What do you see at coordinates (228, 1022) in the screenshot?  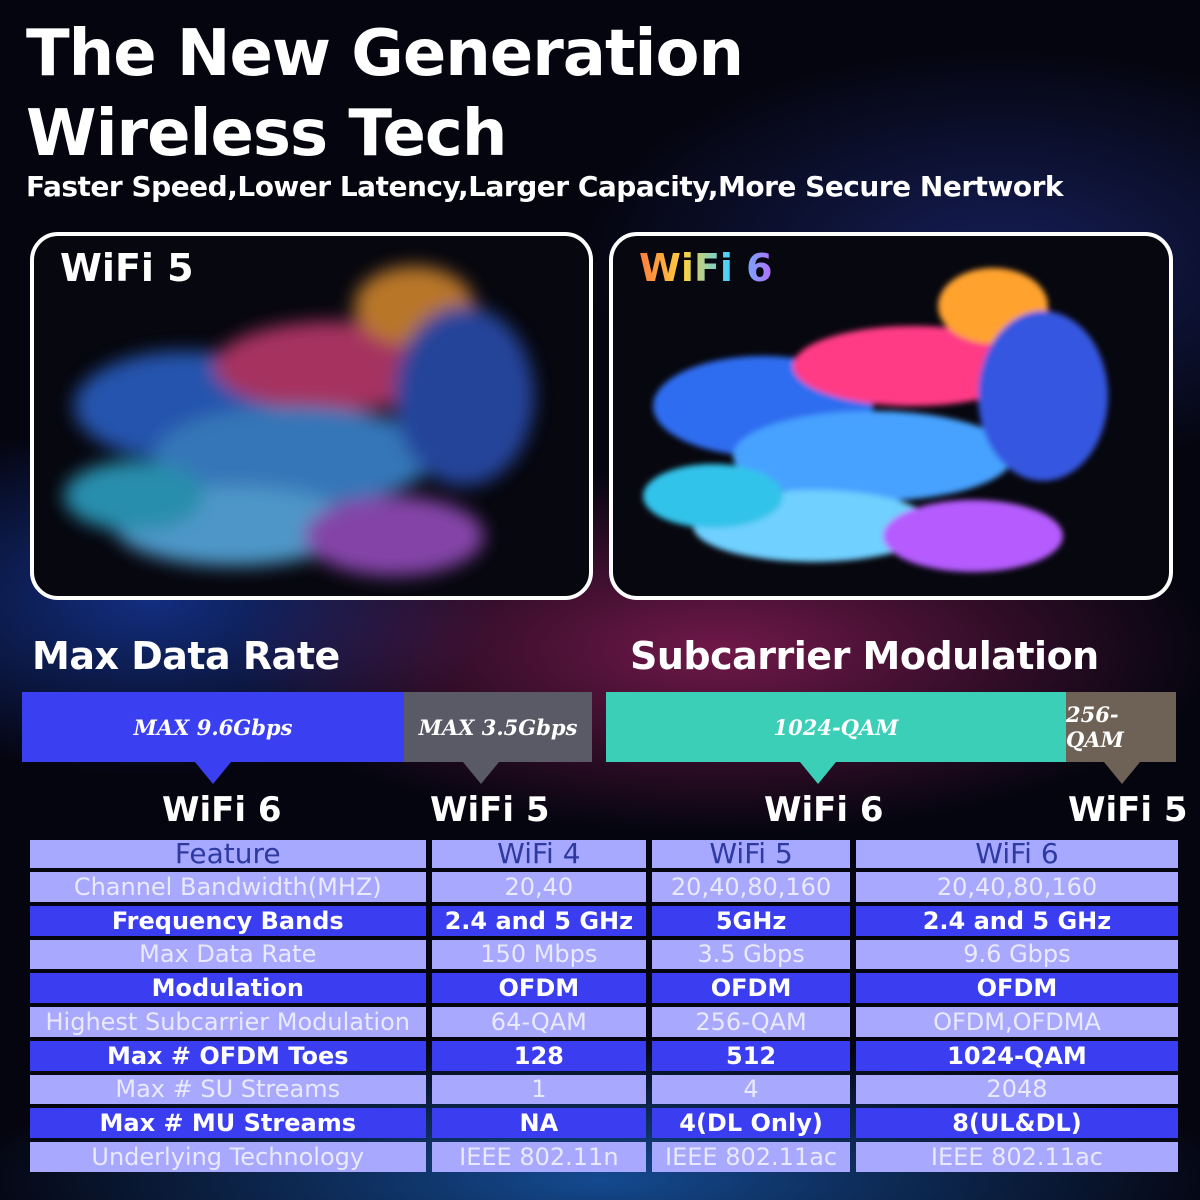 I see `table-cell: Highest Subcarrier Modulation` at bounding box center [228, 1022].